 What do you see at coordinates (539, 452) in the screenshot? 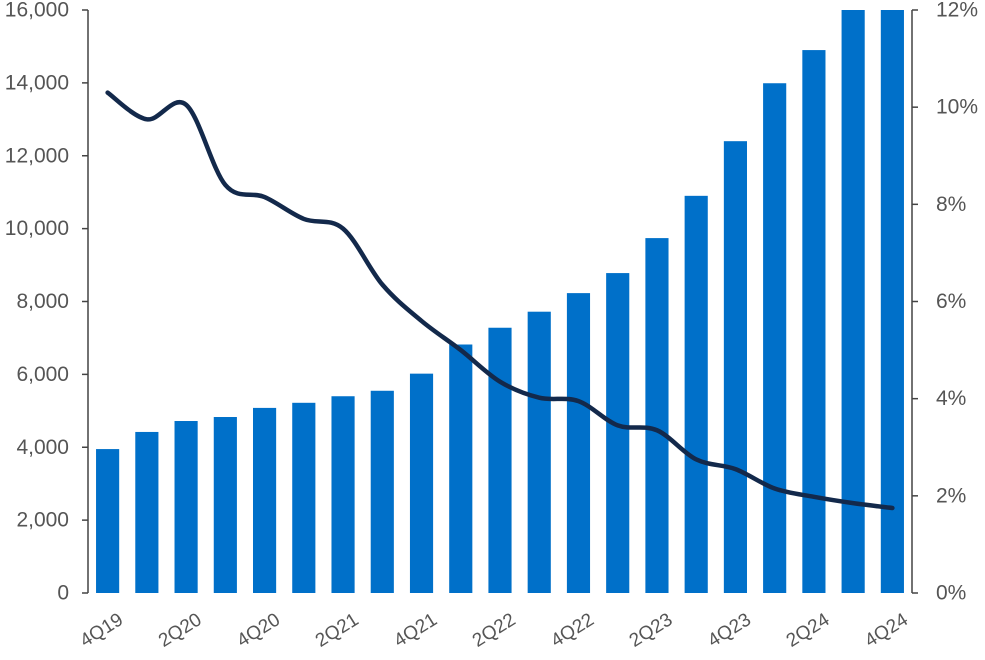
I see `bar-3Q22` at bounding box center [539, 452].